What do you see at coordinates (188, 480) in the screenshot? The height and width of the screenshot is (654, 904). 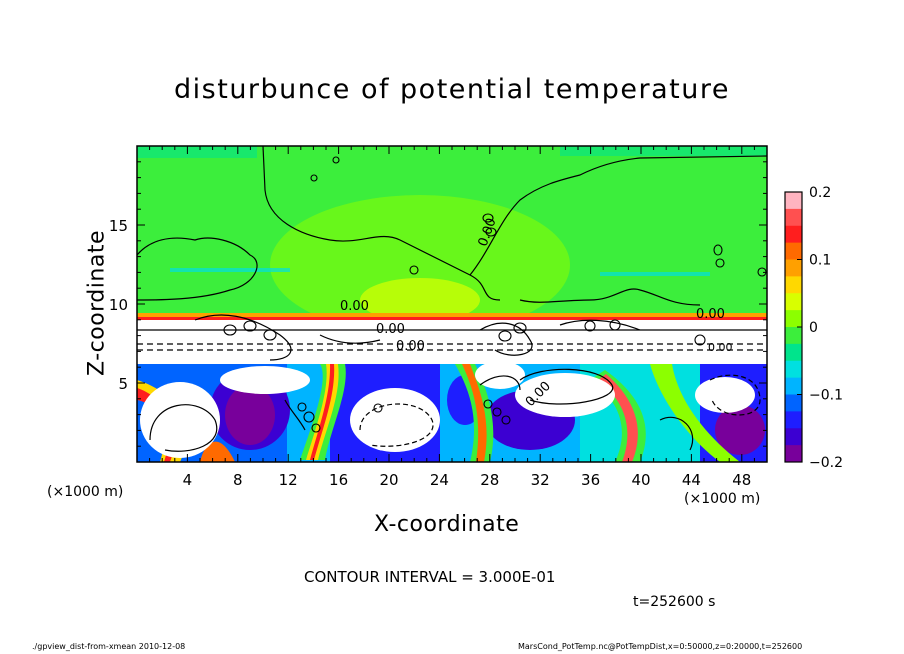 I see `x-tick-label: 4` at bounding box center [188, 480].